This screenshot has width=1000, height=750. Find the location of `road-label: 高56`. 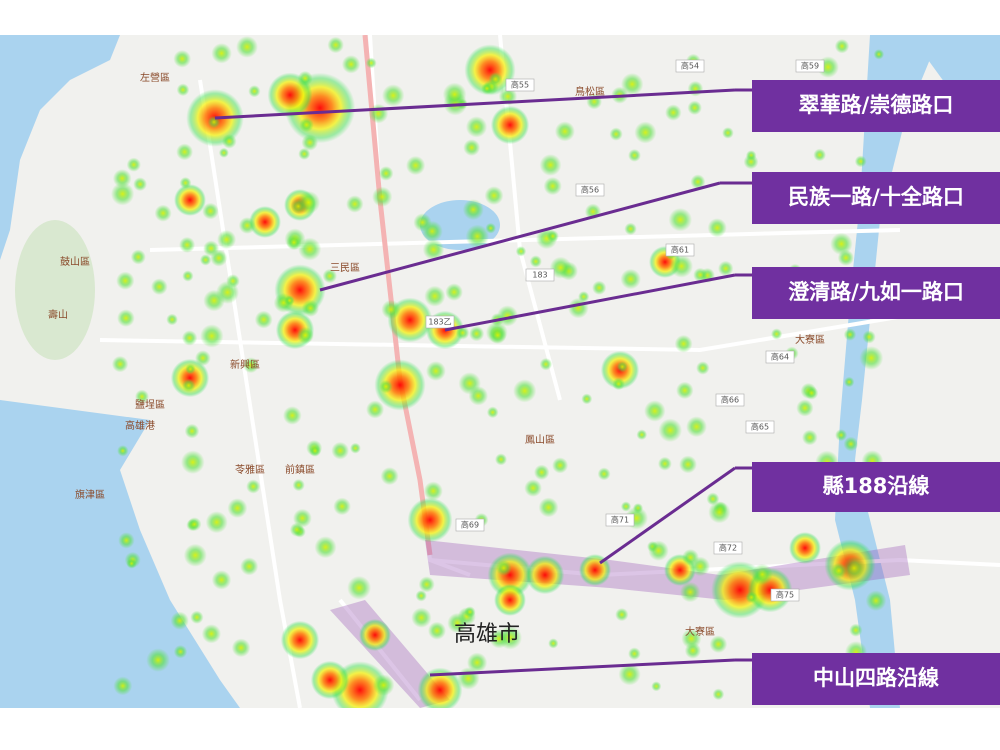

road-label: 高56 is located at coordinates (590, 190).